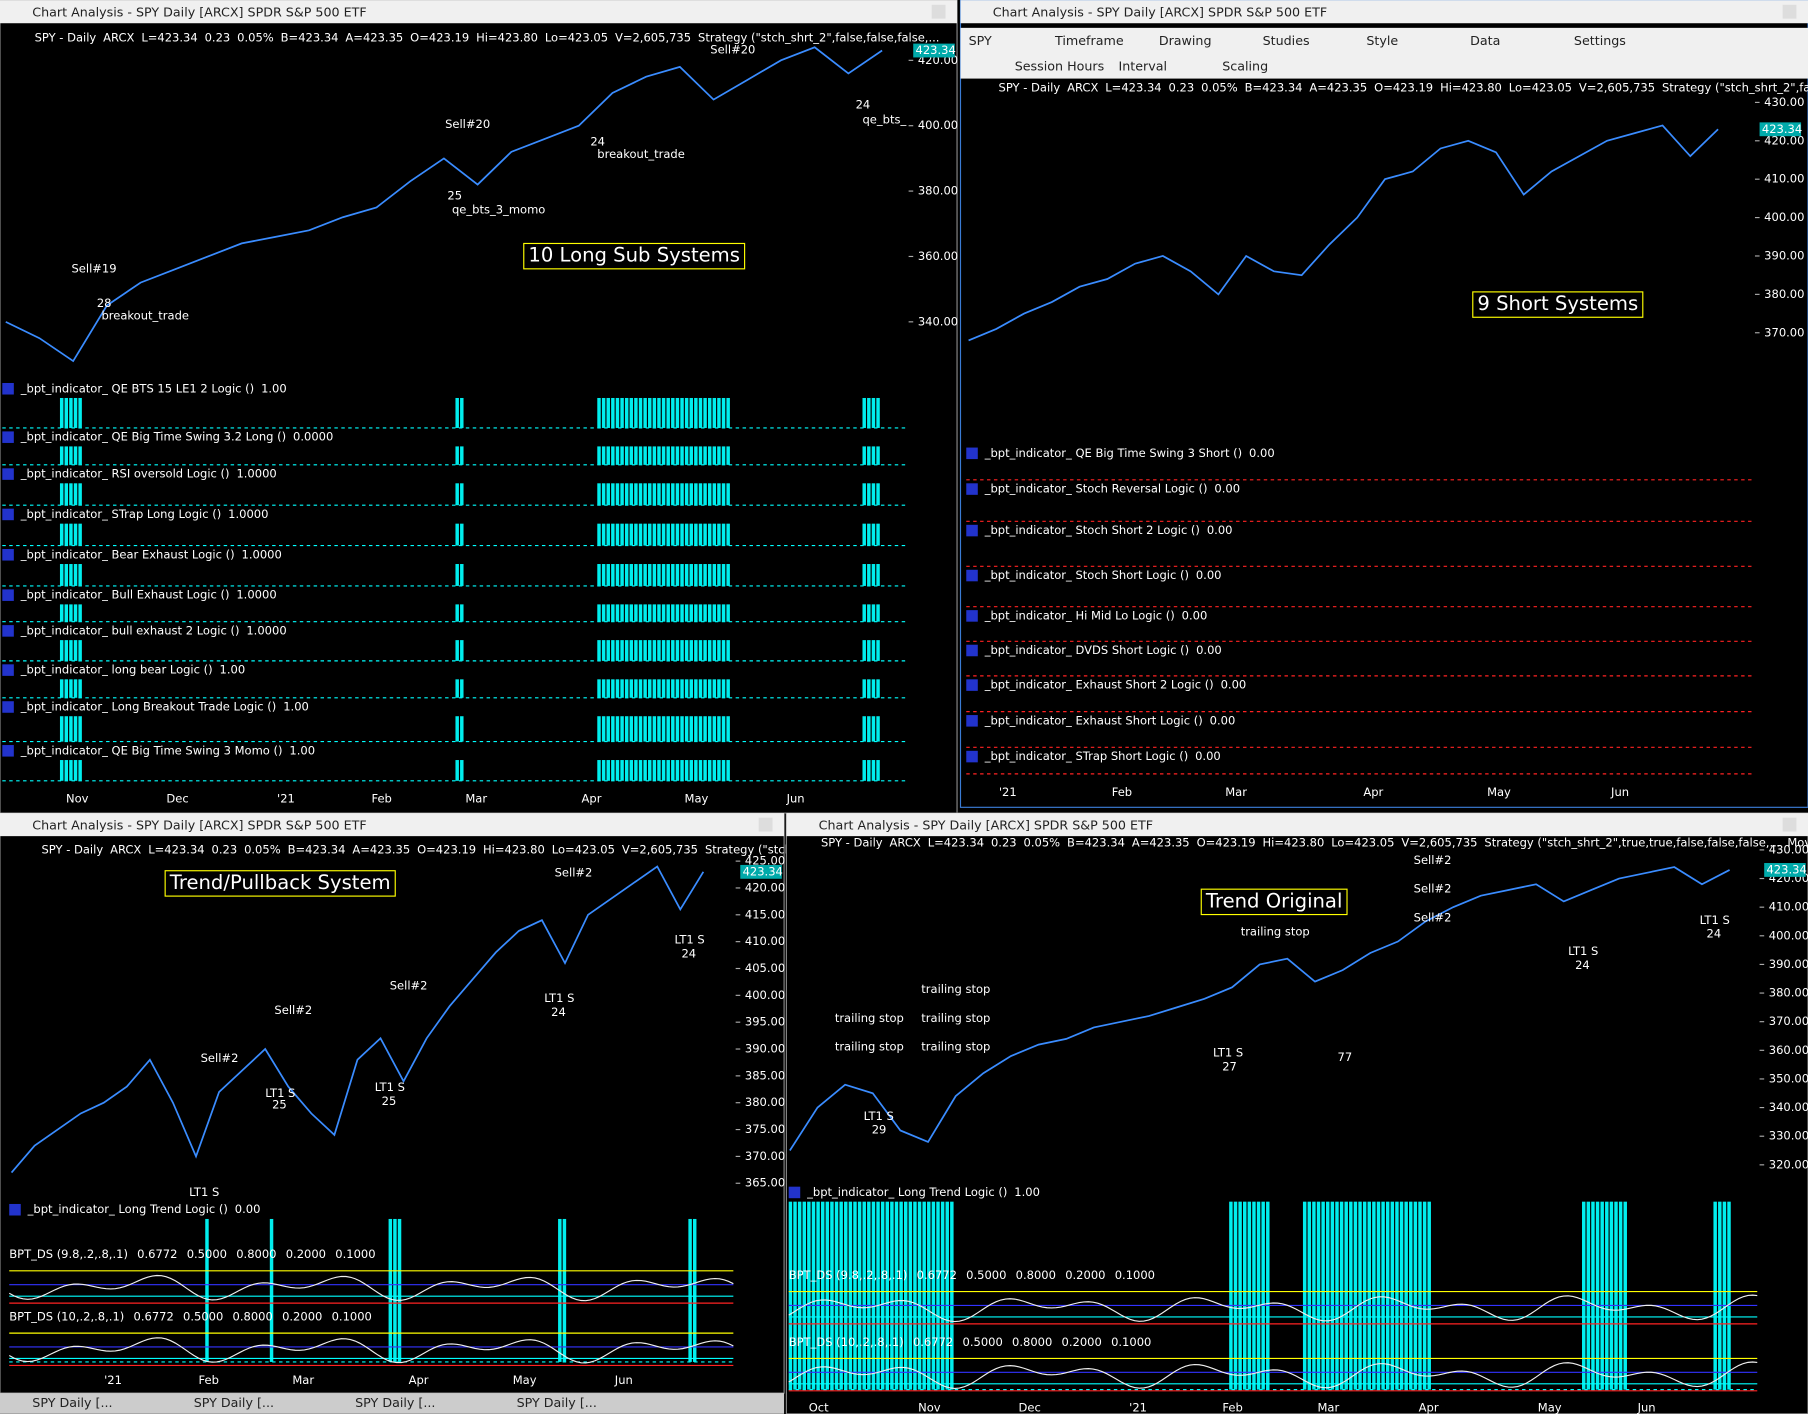  What do you see at coordinates (127, 1209) in the screenshot?
I see `indicator-name: _bpt_indicator_ Long Trend Logic ()` at bounding box center [127, 1209].